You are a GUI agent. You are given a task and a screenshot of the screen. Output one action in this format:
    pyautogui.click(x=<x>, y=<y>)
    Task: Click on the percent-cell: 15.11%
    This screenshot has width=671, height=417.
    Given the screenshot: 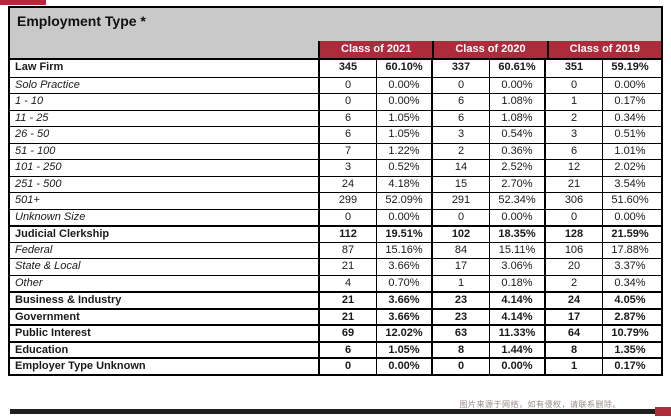 What is the action you would take?
    pyautogui.click(x=516, y=250)
    